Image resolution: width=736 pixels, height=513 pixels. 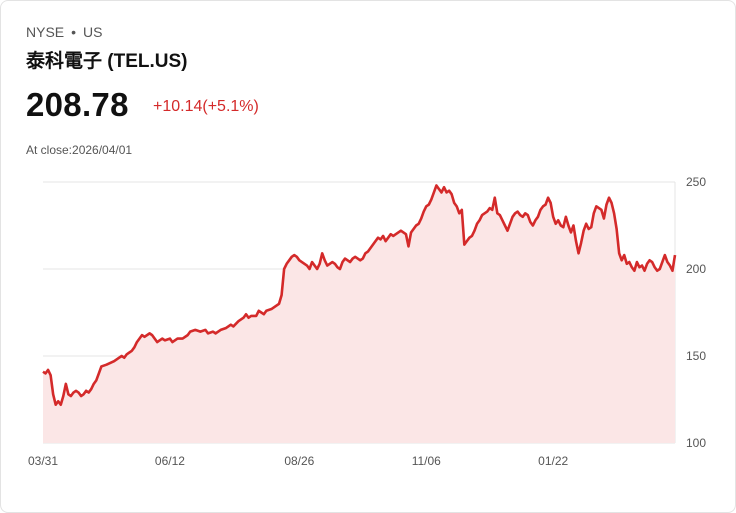 What do you see at coordinates (696, 443) in the screenshot?
I see `y-tick-label: 100` at bounding box center [696, 443].